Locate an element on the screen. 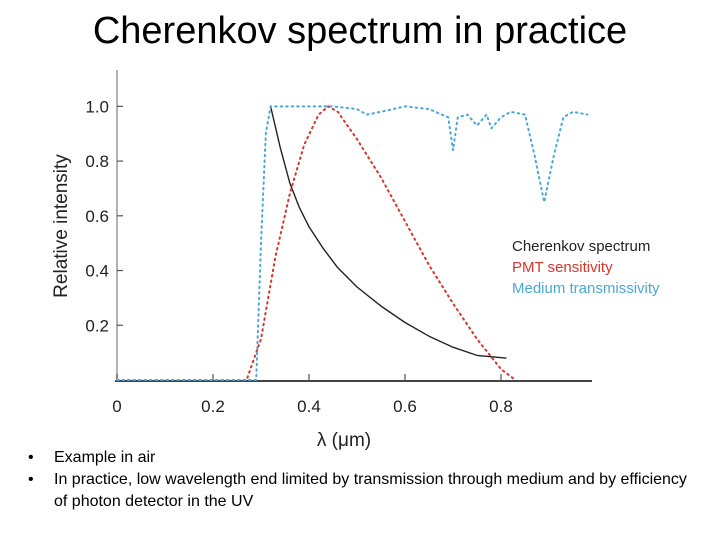 The height and width of the screenshot is (540, 720). bullet-item: • Example in air is located at coordinates (92, 457).